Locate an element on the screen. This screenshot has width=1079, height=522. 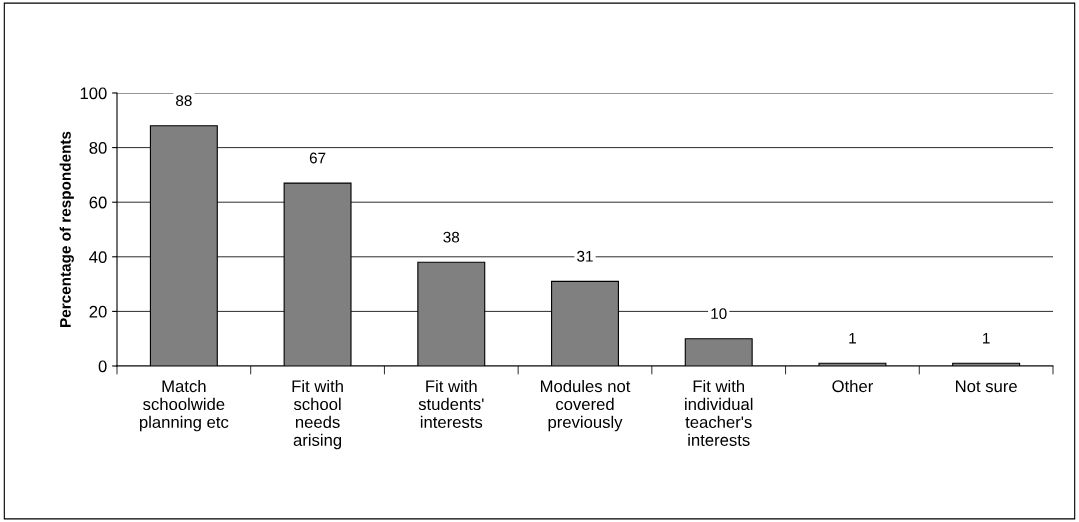
data-label: 88 is located at coordinates (184, 101).